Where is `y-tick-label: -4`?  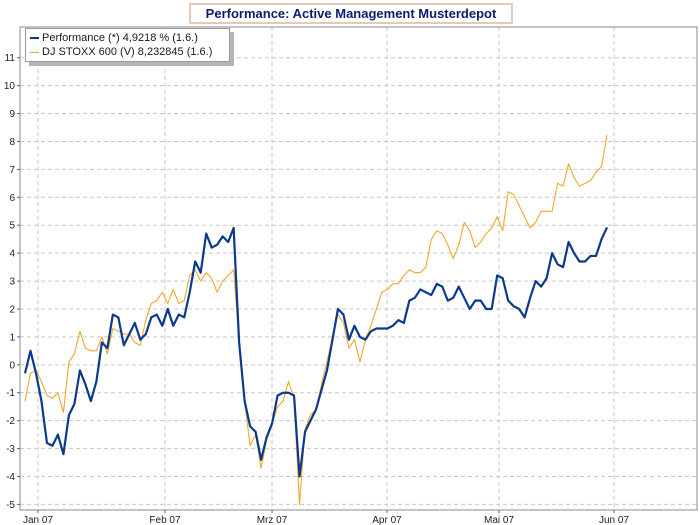
y-tick-label: -4 is located at coordinates (10, 477).